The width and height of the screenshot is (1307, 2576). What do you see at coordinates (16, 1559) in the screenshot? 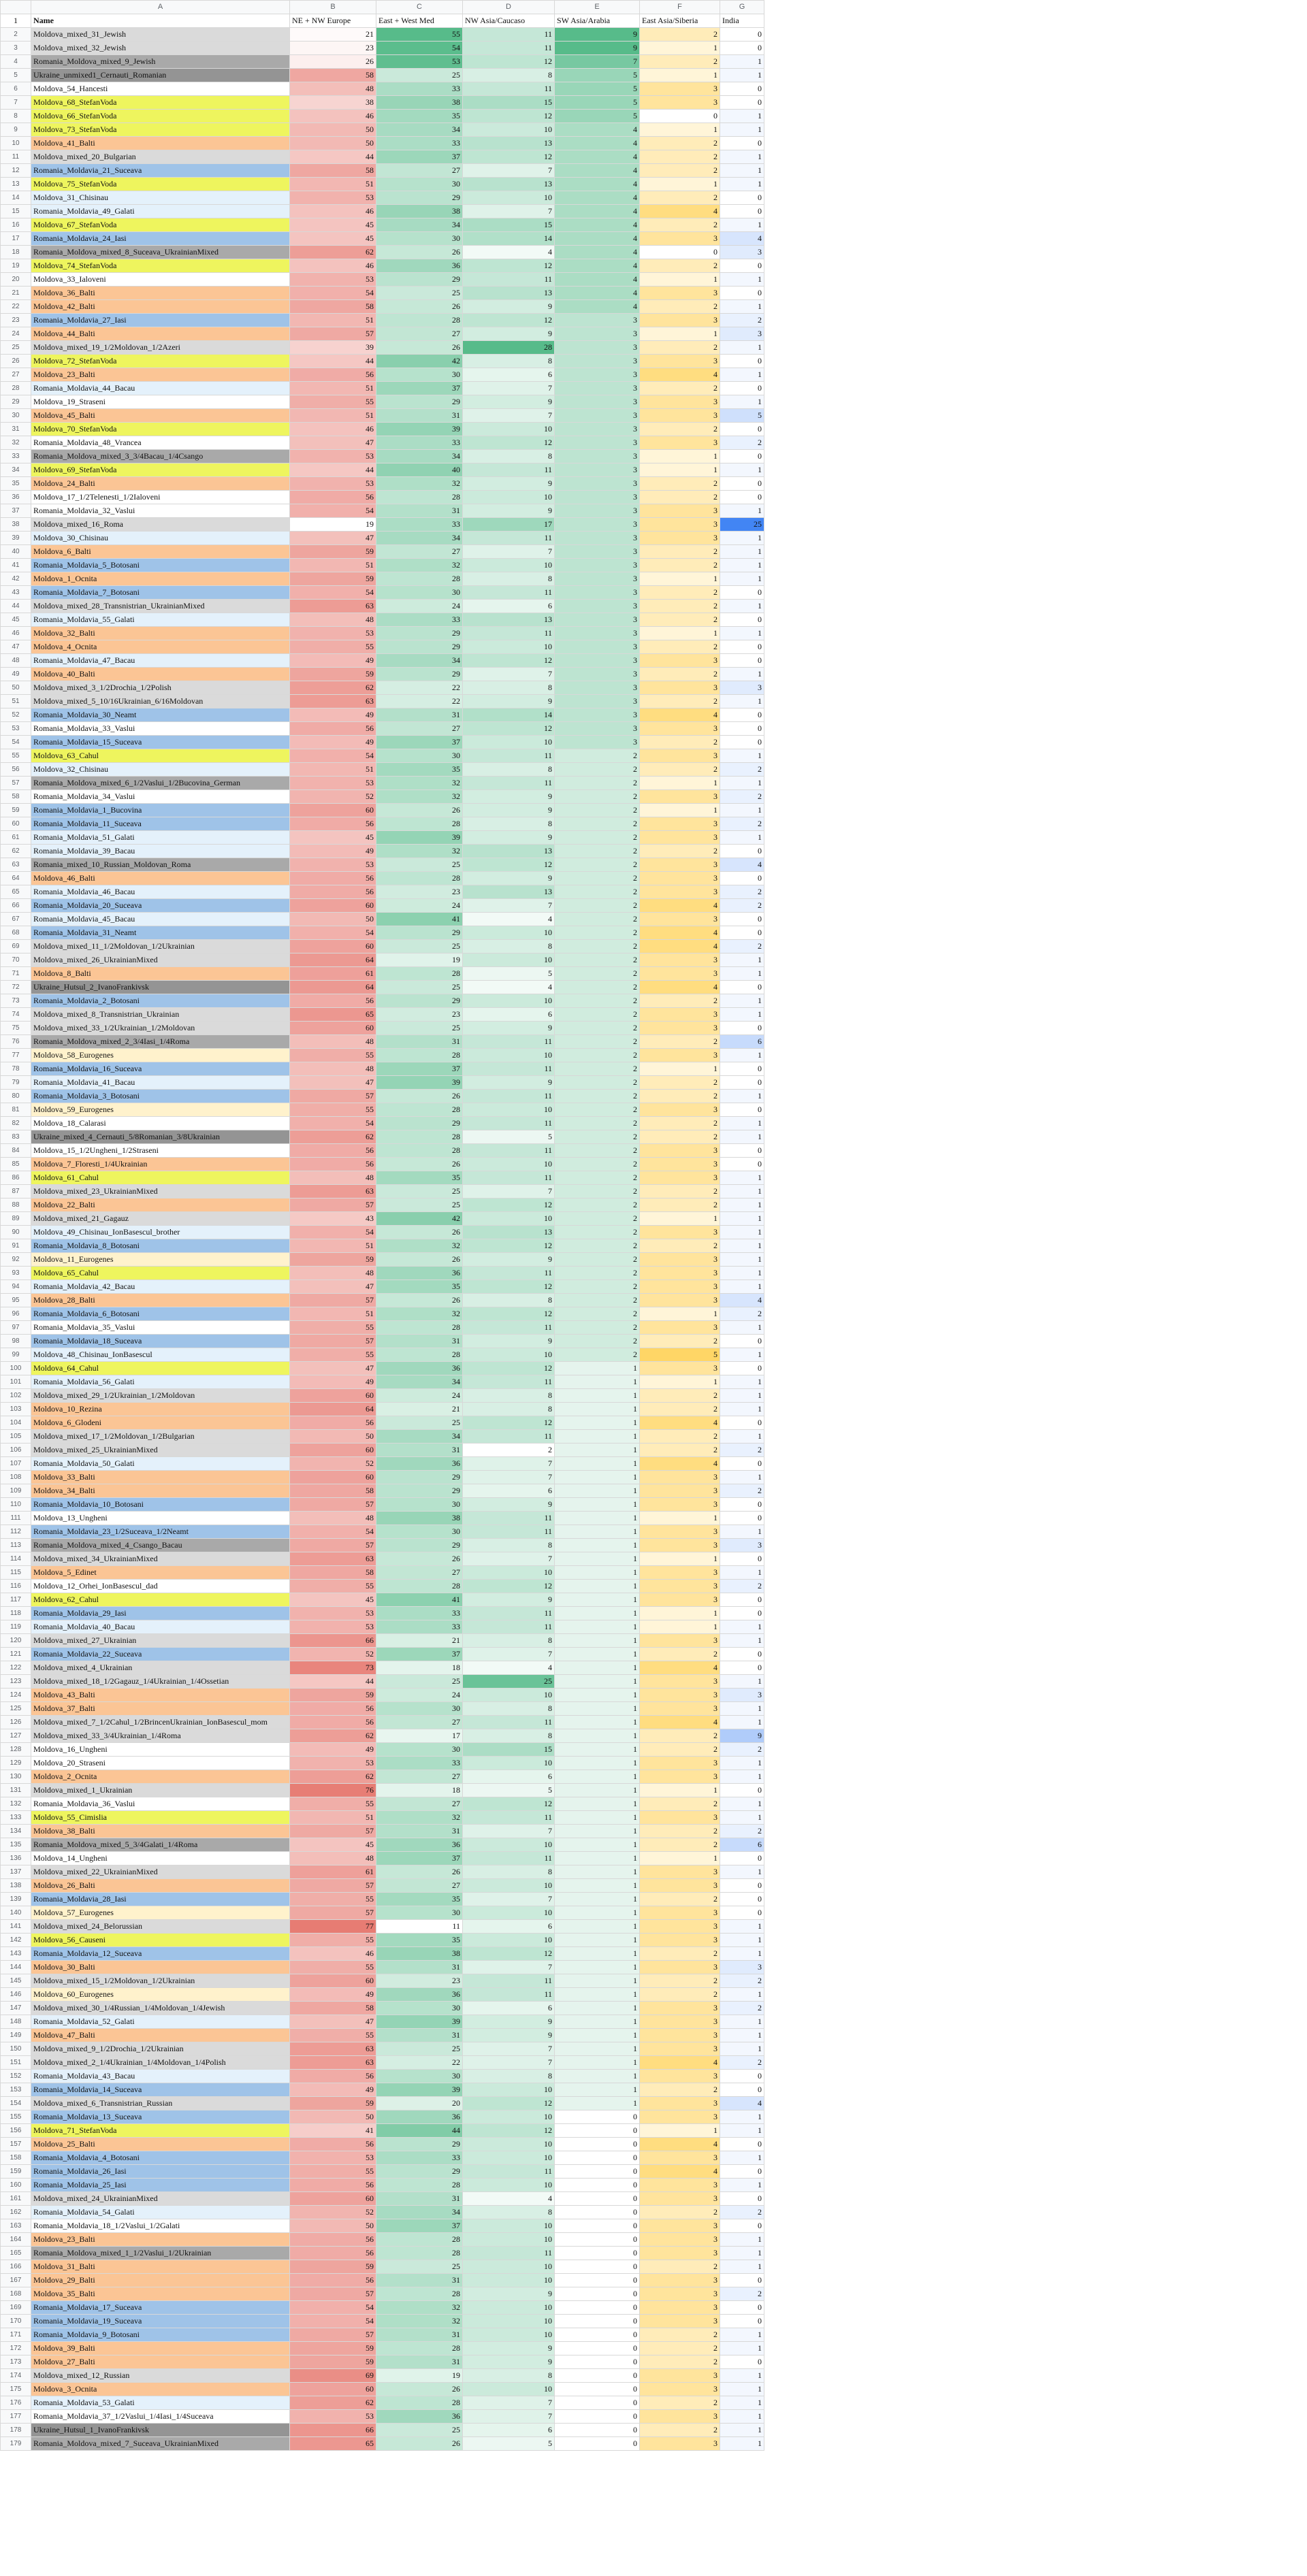
I see `row-number: 114` at bounding box center [16, 1559].